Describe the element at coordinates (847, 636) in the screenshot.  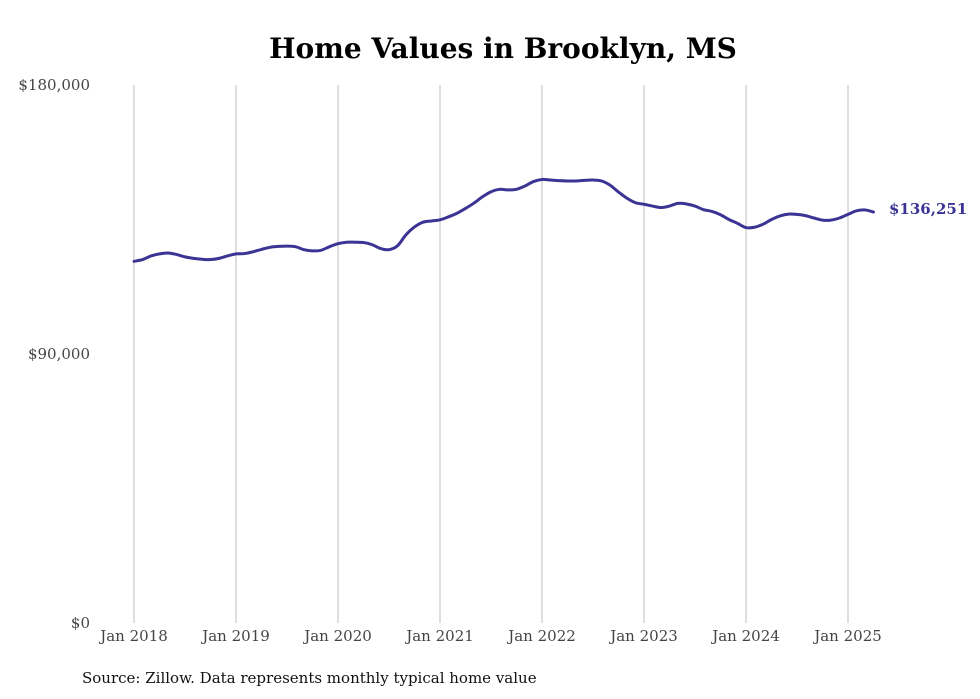
I see `x-tick-label: Jan 2025` at that location.